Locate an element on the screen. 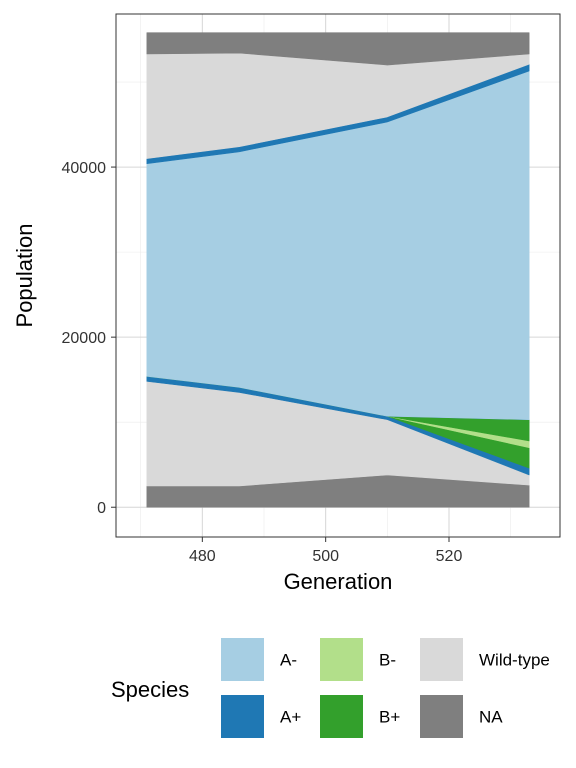  legend-swatch-wild-type is located at coordinates (441, 659).